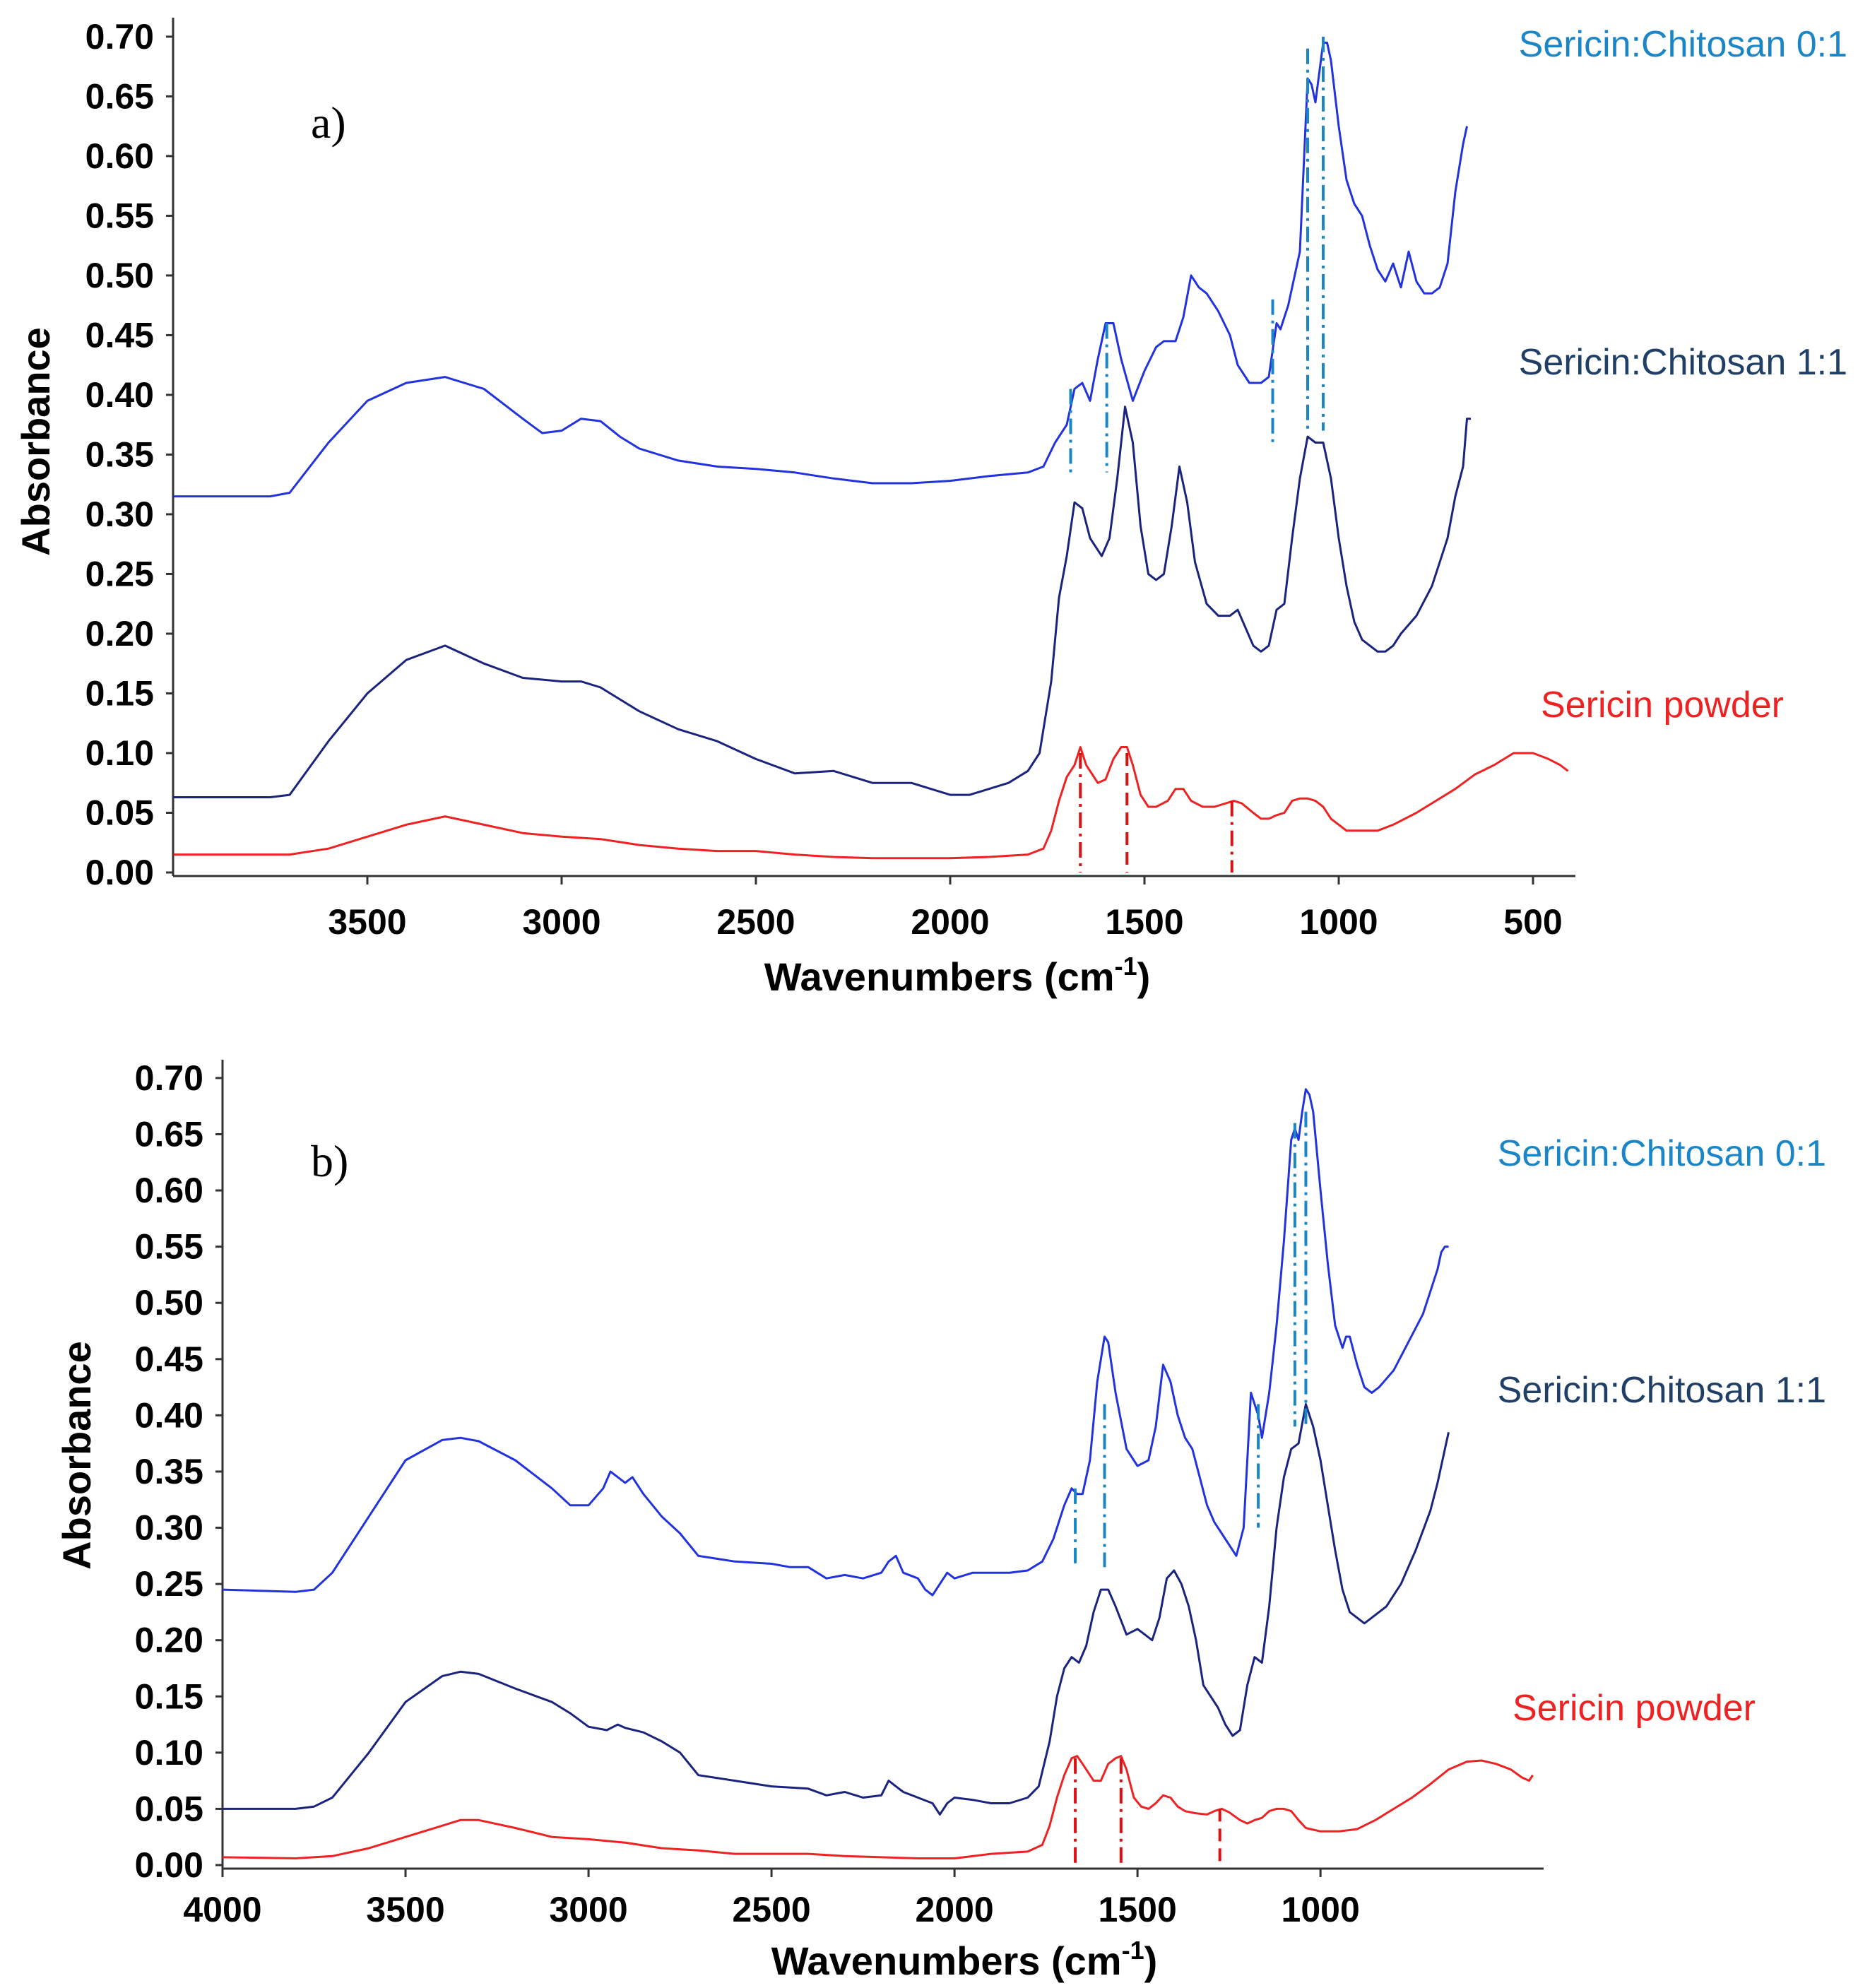 This screenshot has height=1988, width=1870. I want to click on x-tick-label: 500, so click(1532, 922).